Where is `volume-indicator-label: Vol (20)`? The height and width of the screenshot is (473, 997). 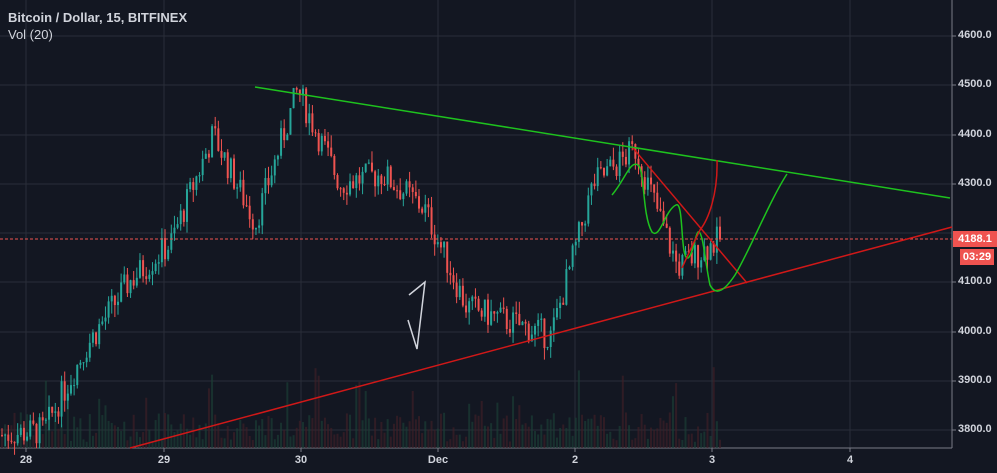
volume-indicator-label: Vol (20) is located at coordinates (30, 34).